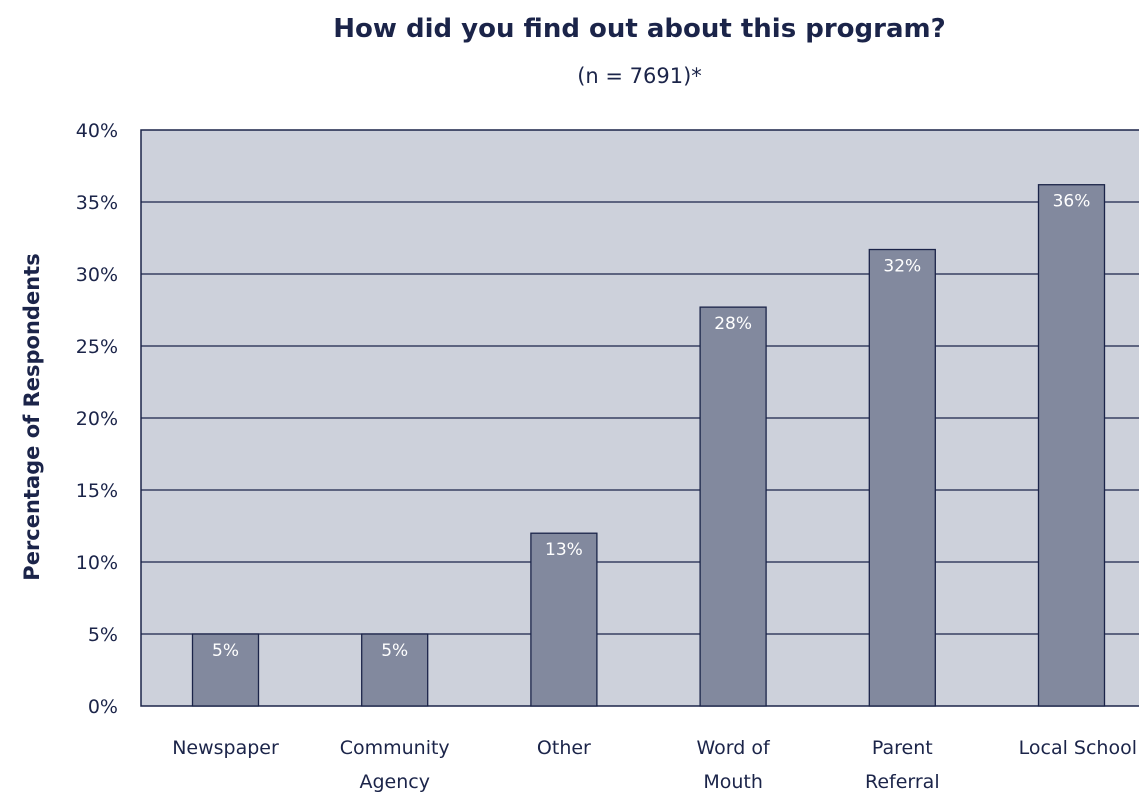  I want to click on y-tick-label: 30%, so click(97, 275).